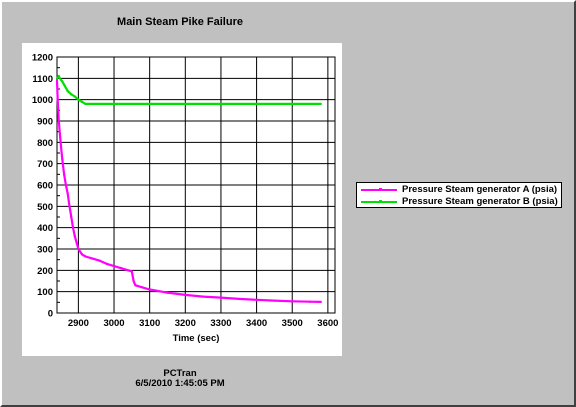 This screenshot has height=407, width=576. What do you see at coordinates (480, 201) in the screenshot?
I see `legend-label-b: Pressure Steam generator B (psia)` at bounding box center [480, 201].